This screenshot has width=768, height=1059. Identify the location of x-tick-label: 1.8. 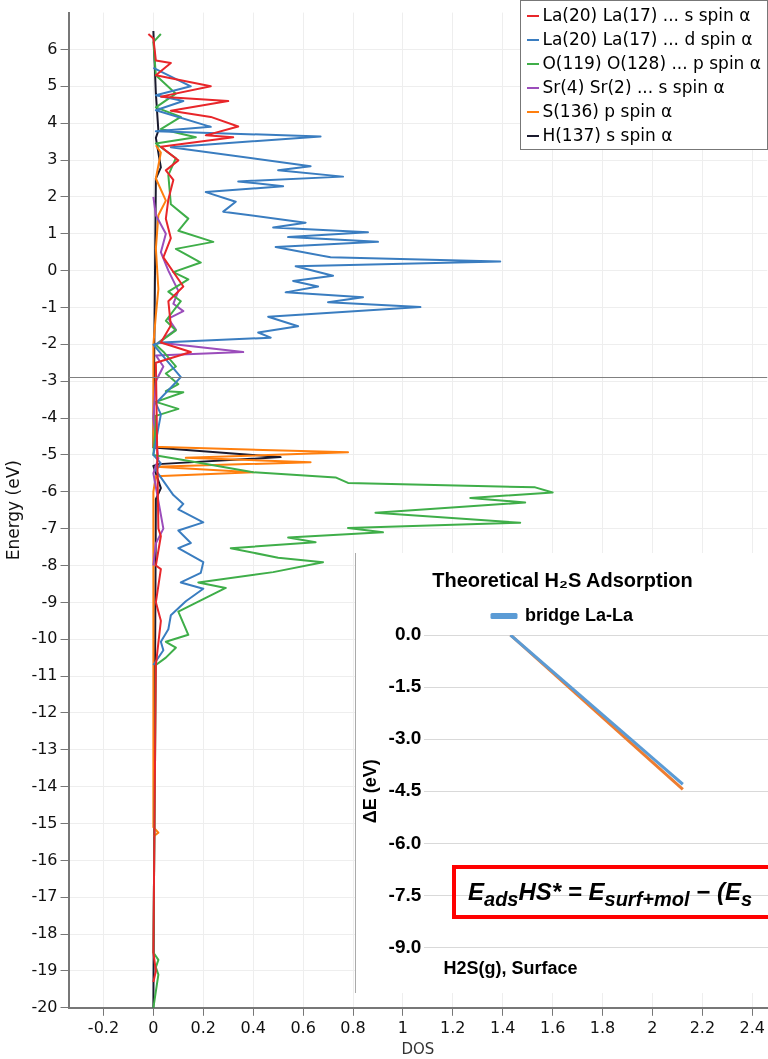
(602, 1027).